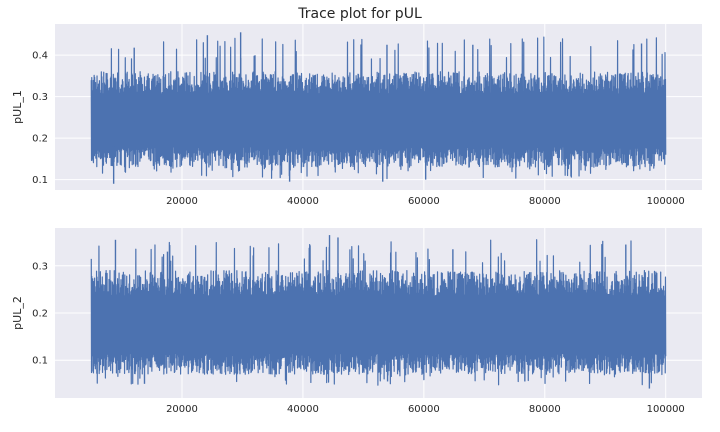  I want to click on y-tick-label: 0.4, so click(40, 56).